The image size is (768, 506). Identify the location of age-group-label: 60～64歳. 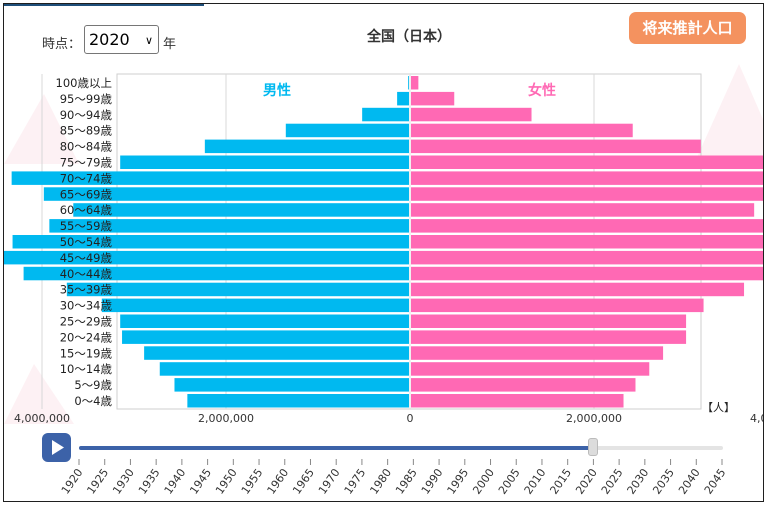
(86, 210).